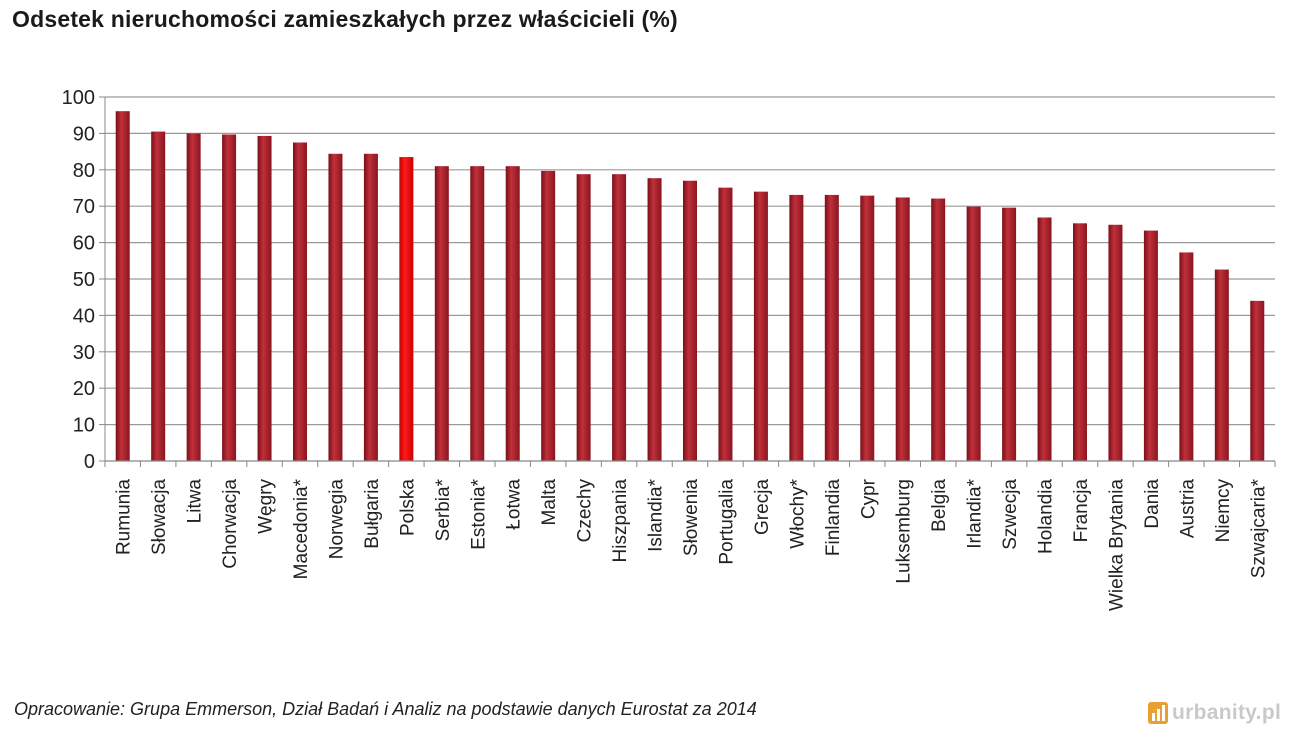  Describe the element at coordinates (833, 518) in the screenshot. I see `x-tick-label: Finlandia` at that location.